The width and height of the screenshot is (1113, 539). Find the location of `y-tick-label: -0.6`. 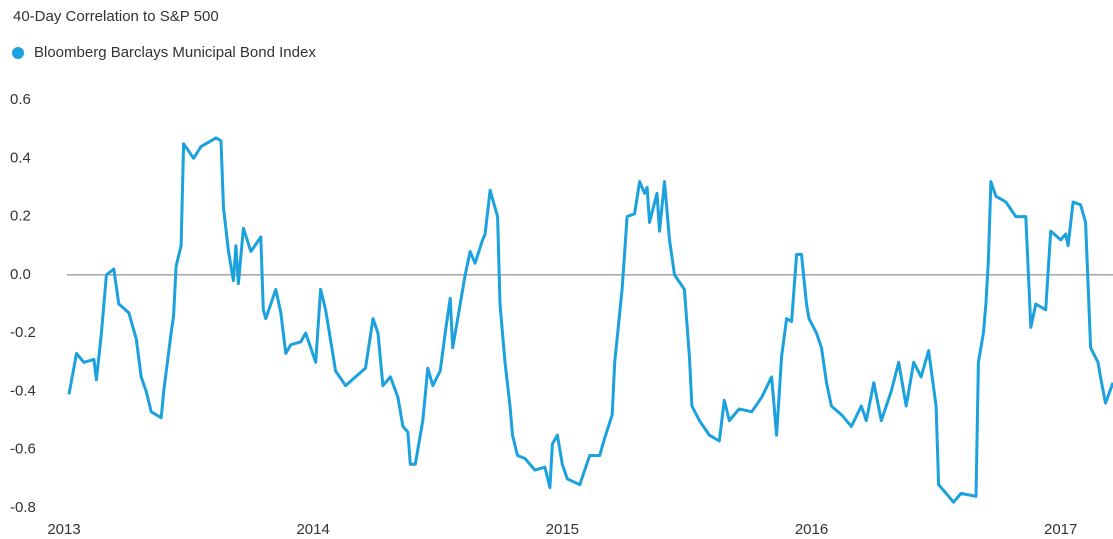

y-tick-label: -0.6 is located at coordinates (23, 449).